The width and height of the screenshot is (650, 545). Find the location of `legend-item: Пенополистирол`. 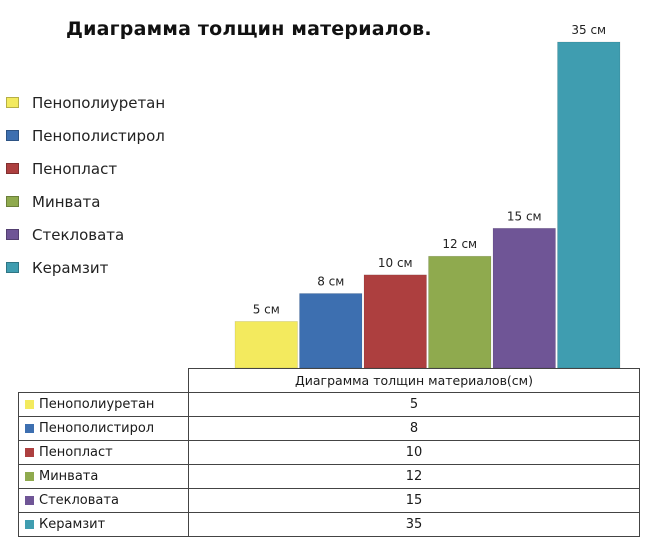

legend-item: Пенополистирол is located at coordinates (85, 135).